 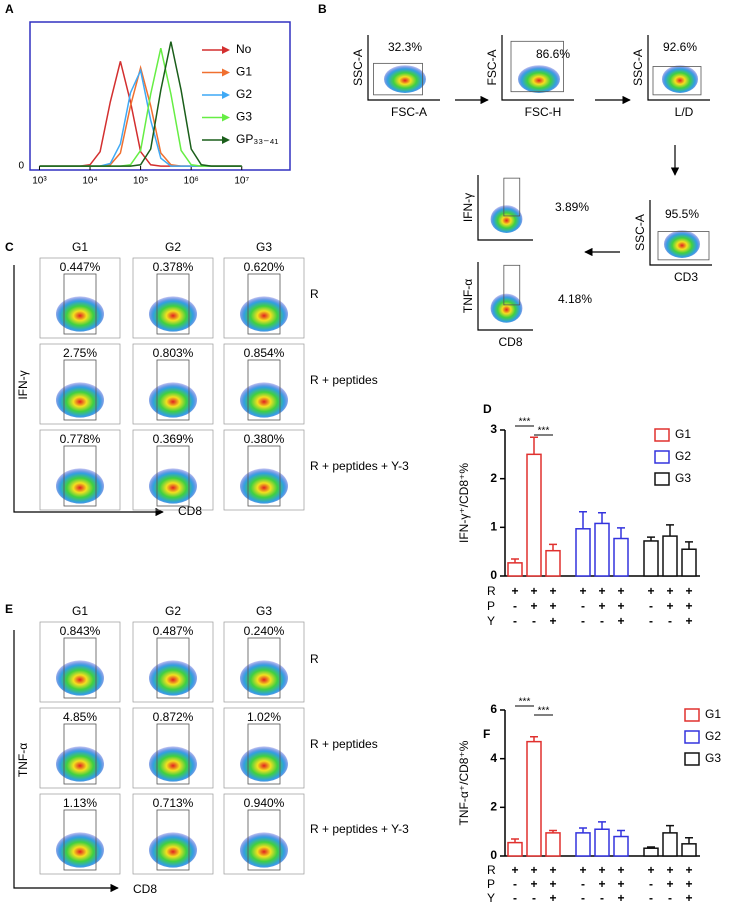 What do you see at coordinates (575, 299) in the screenshot?
I see `percent-label: 4.18%` at bounding box center [575, 299].